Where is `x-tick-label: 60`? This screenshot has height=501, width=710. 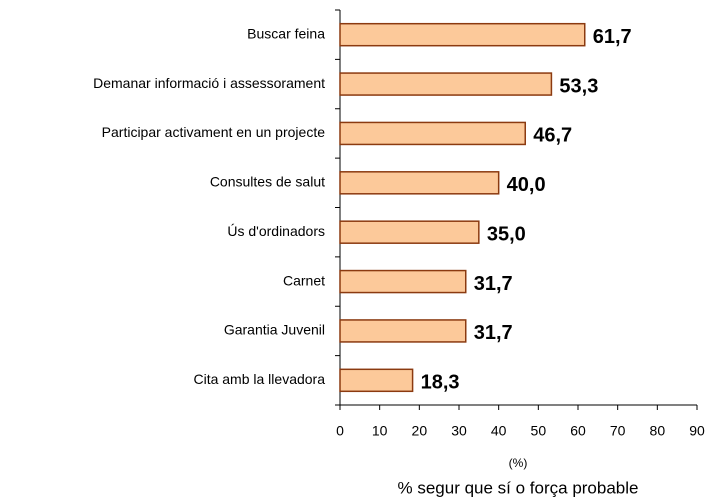 x-tick-label: 60 is located at coordinates (578, 431).